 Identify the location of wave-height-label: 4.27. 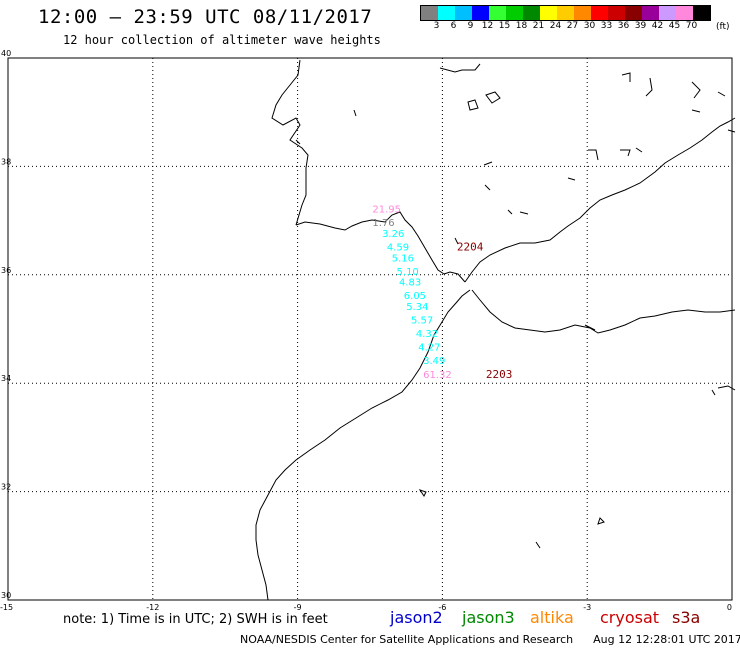
(429, 348).